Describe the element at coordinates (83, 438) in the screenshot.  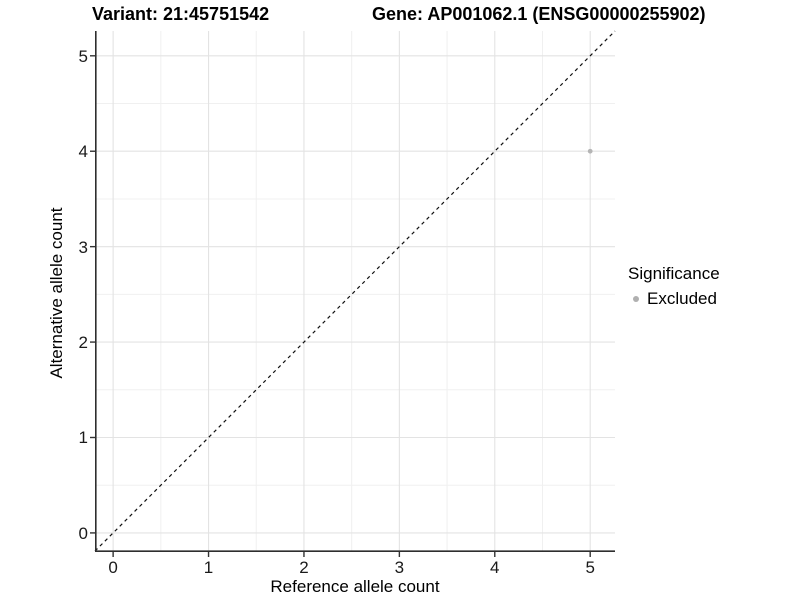
I see `y-tick-label: 1` at that location.